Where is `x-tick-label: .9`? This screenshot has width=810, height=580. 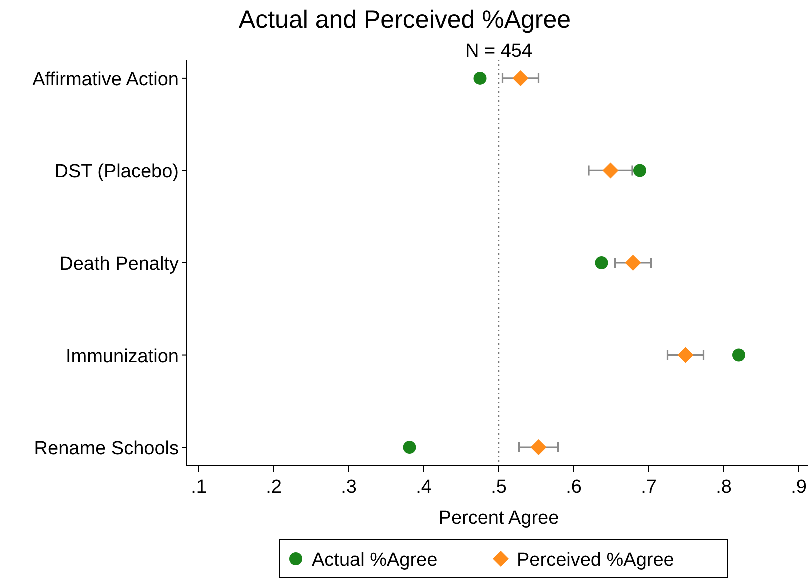 x-tick-label: .9 is located at coordinates (799, 487).